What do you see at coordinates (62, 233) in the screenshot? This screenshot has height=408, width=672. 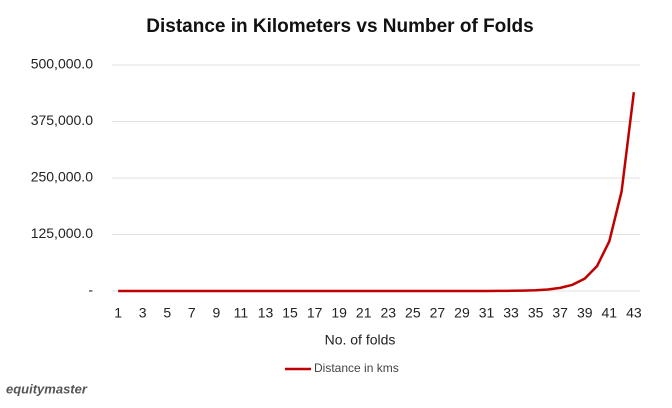 I see `y-tick-label: 125,000.0` at bounding box center [62, 233].